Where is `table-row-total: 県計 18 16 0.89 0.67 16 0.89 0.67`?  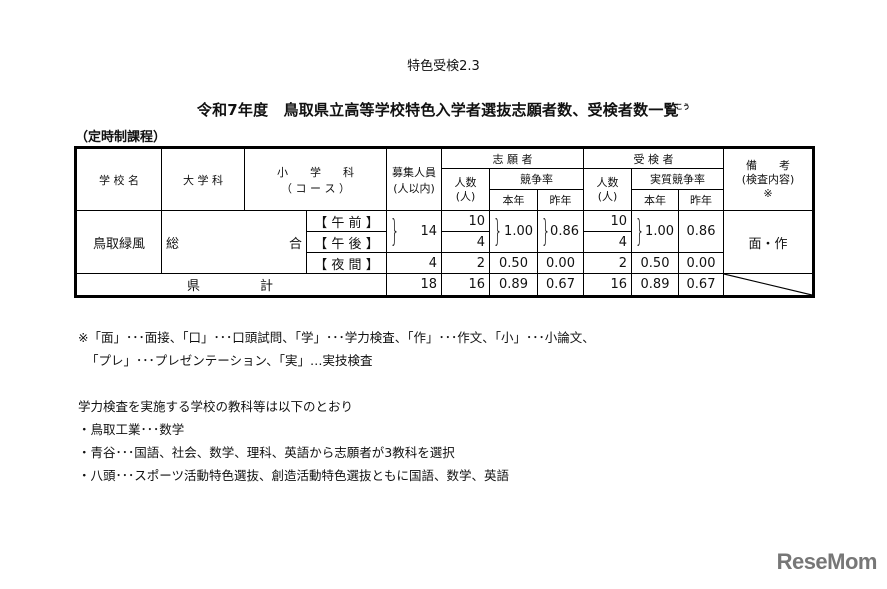
table-row-total: 県計 18 16 0.89 0.67 16 0.89 0.67 is located at coordinates (444, 285).